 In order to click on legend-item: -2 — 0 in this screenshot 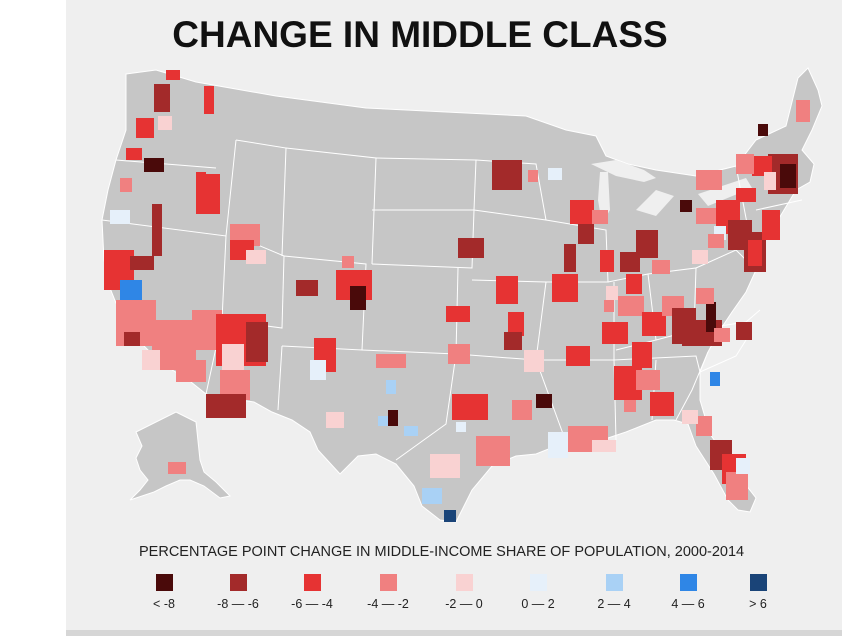, I will do `click(464, 592)`.